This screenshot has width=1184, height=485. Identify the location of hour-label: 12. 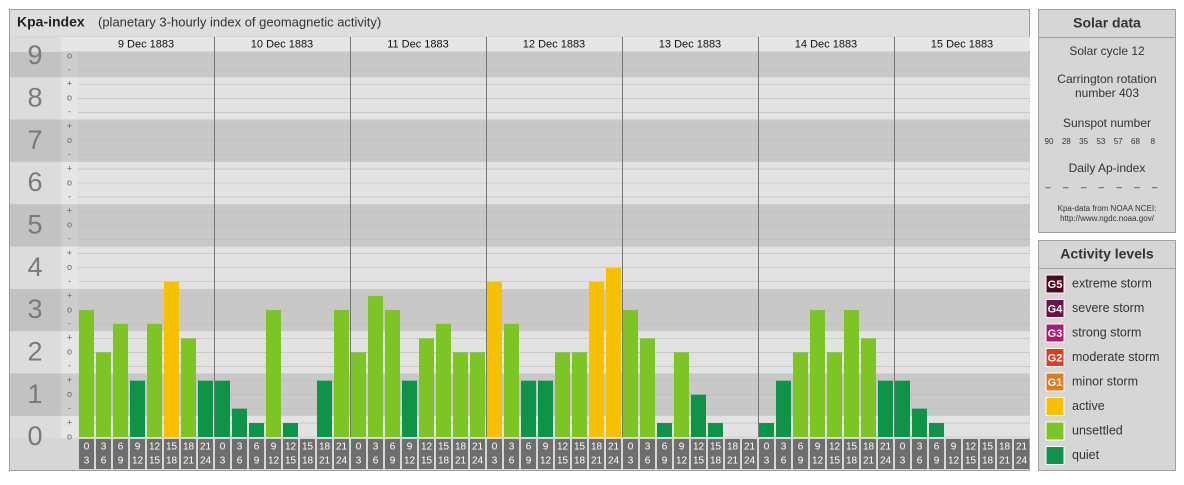
(410, 461).